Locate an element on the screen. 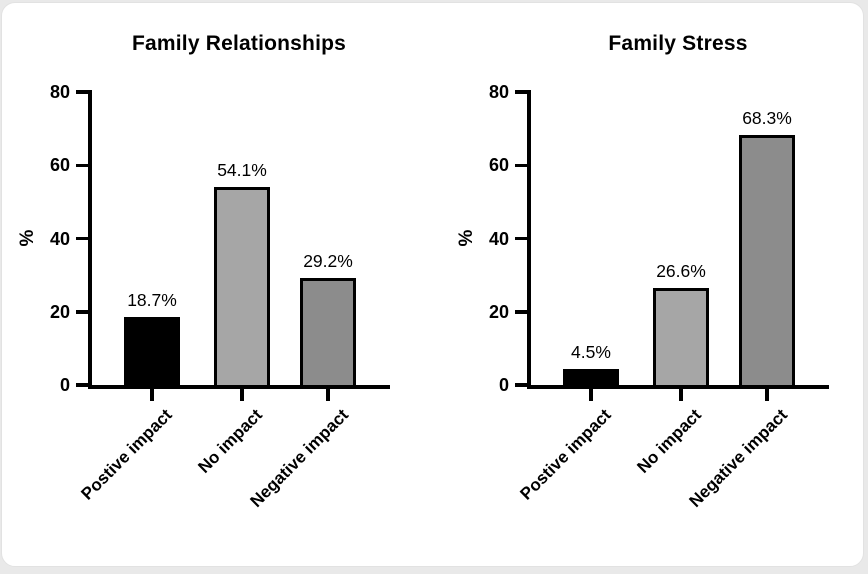  bar-value-label: 54.1% is located at coordinates (242, 169).